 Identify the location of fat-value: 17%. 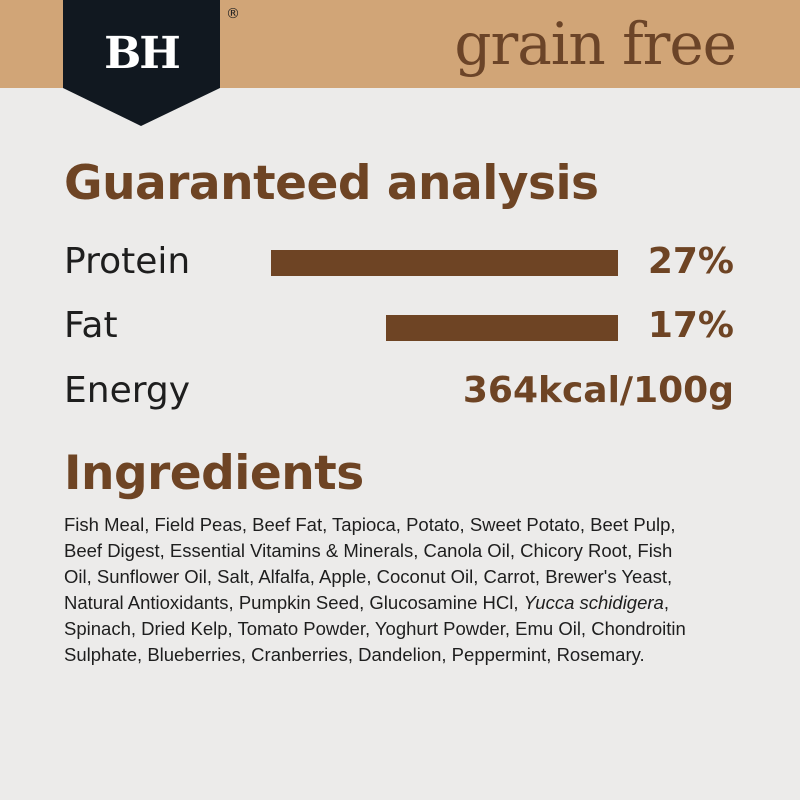
(690, 325).